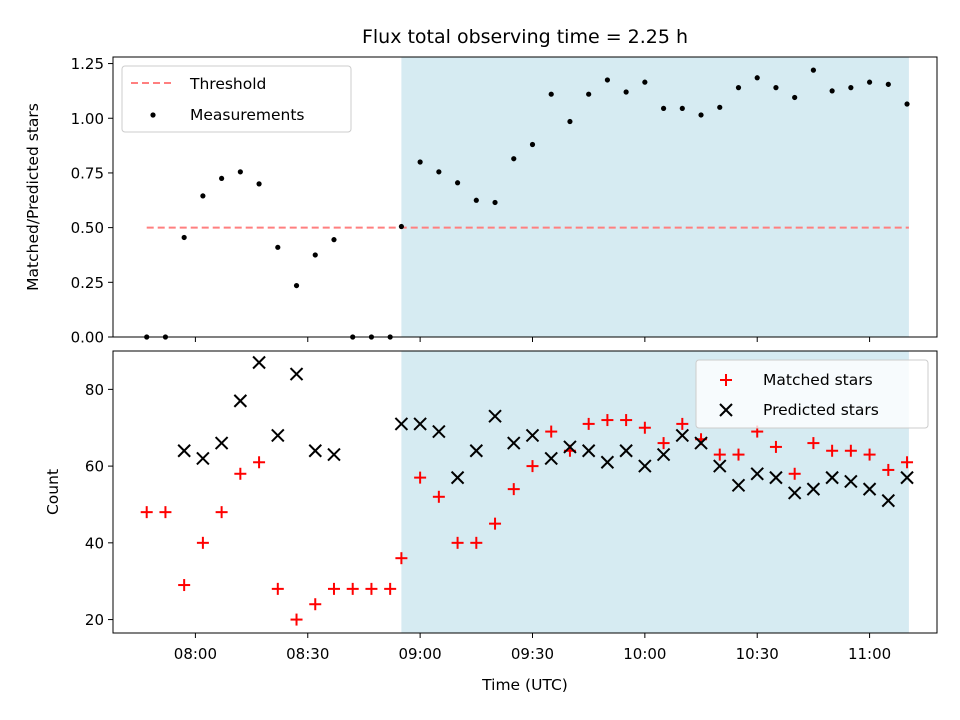  I want to click on bottom-legend: Matched stars Predicted stars, so click(812, 394).